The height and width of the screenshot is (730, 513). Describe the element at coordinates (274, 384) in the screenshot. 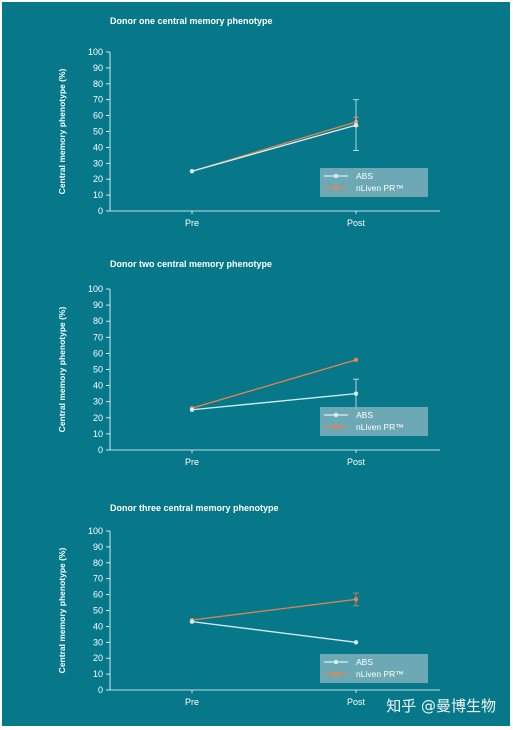

I see `chart2-series-line-nliven` at that location.